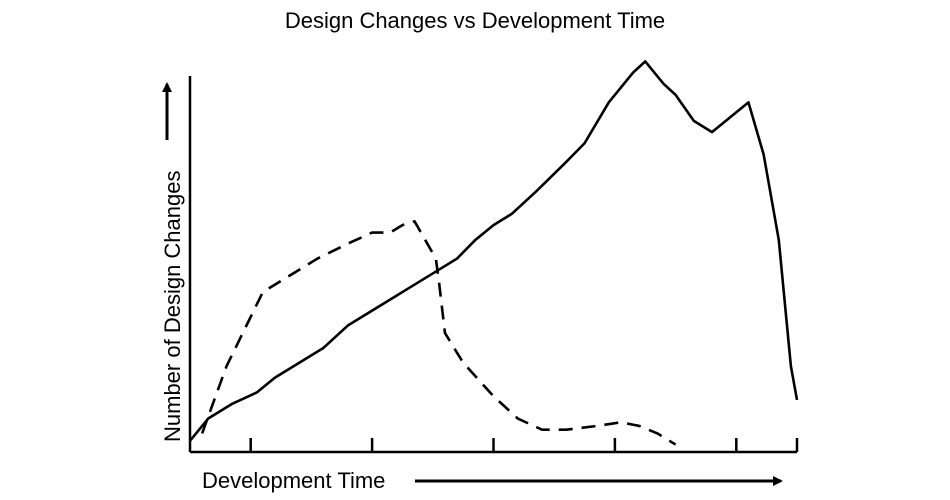  I want to click on x-axis-ticks, so click(524, 445).